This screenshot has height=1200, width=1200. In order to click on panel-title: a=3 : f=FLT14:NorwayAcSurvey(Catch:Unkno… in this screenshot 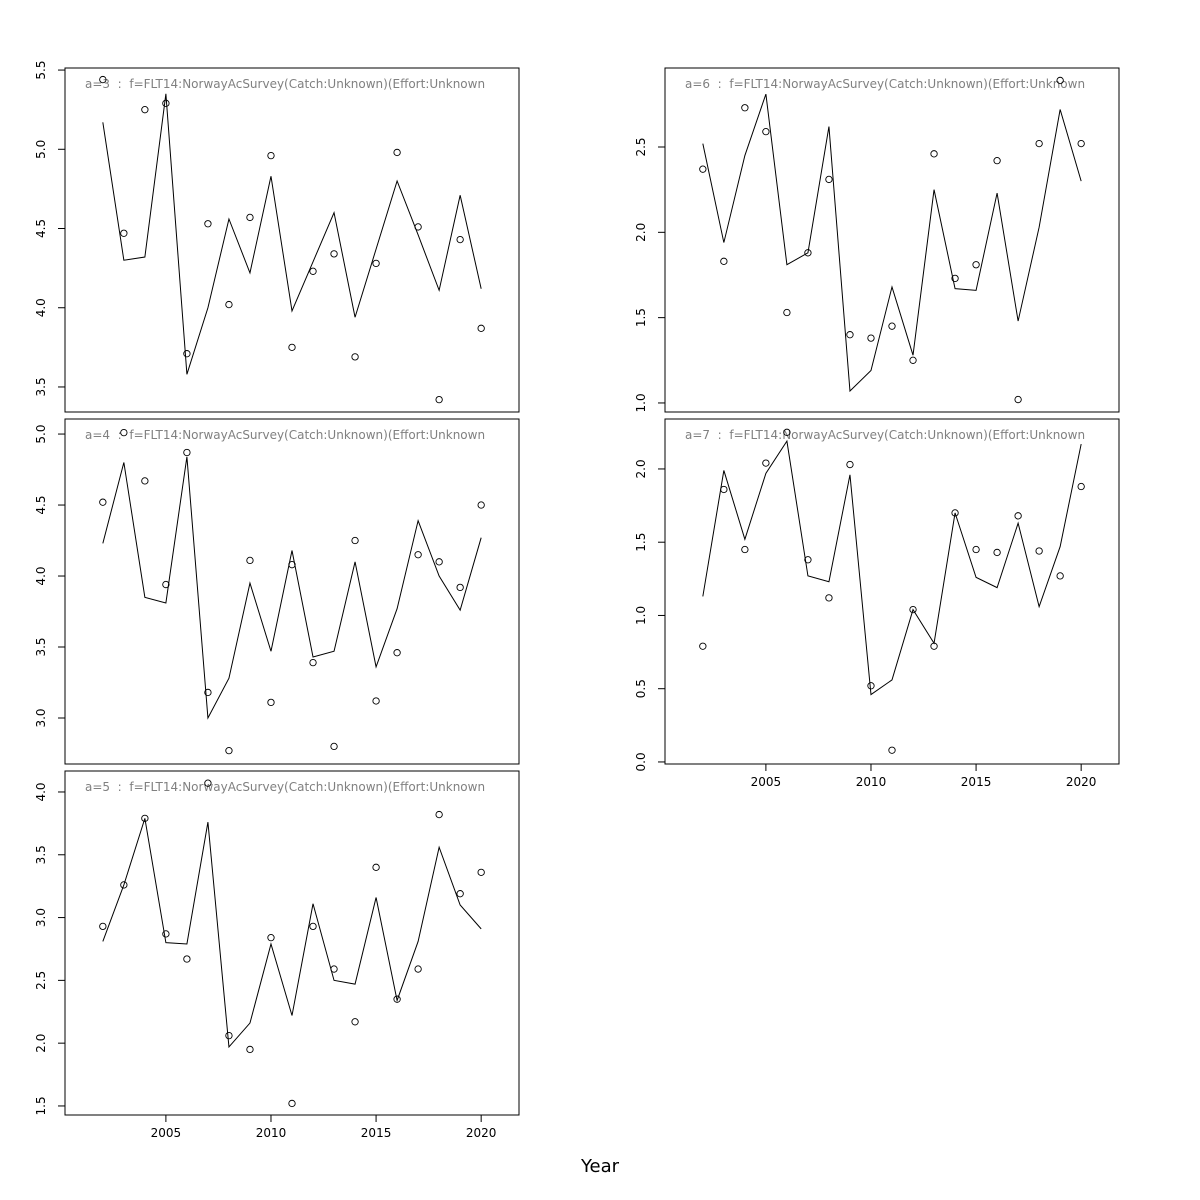, I will do `click(285, 84)`.